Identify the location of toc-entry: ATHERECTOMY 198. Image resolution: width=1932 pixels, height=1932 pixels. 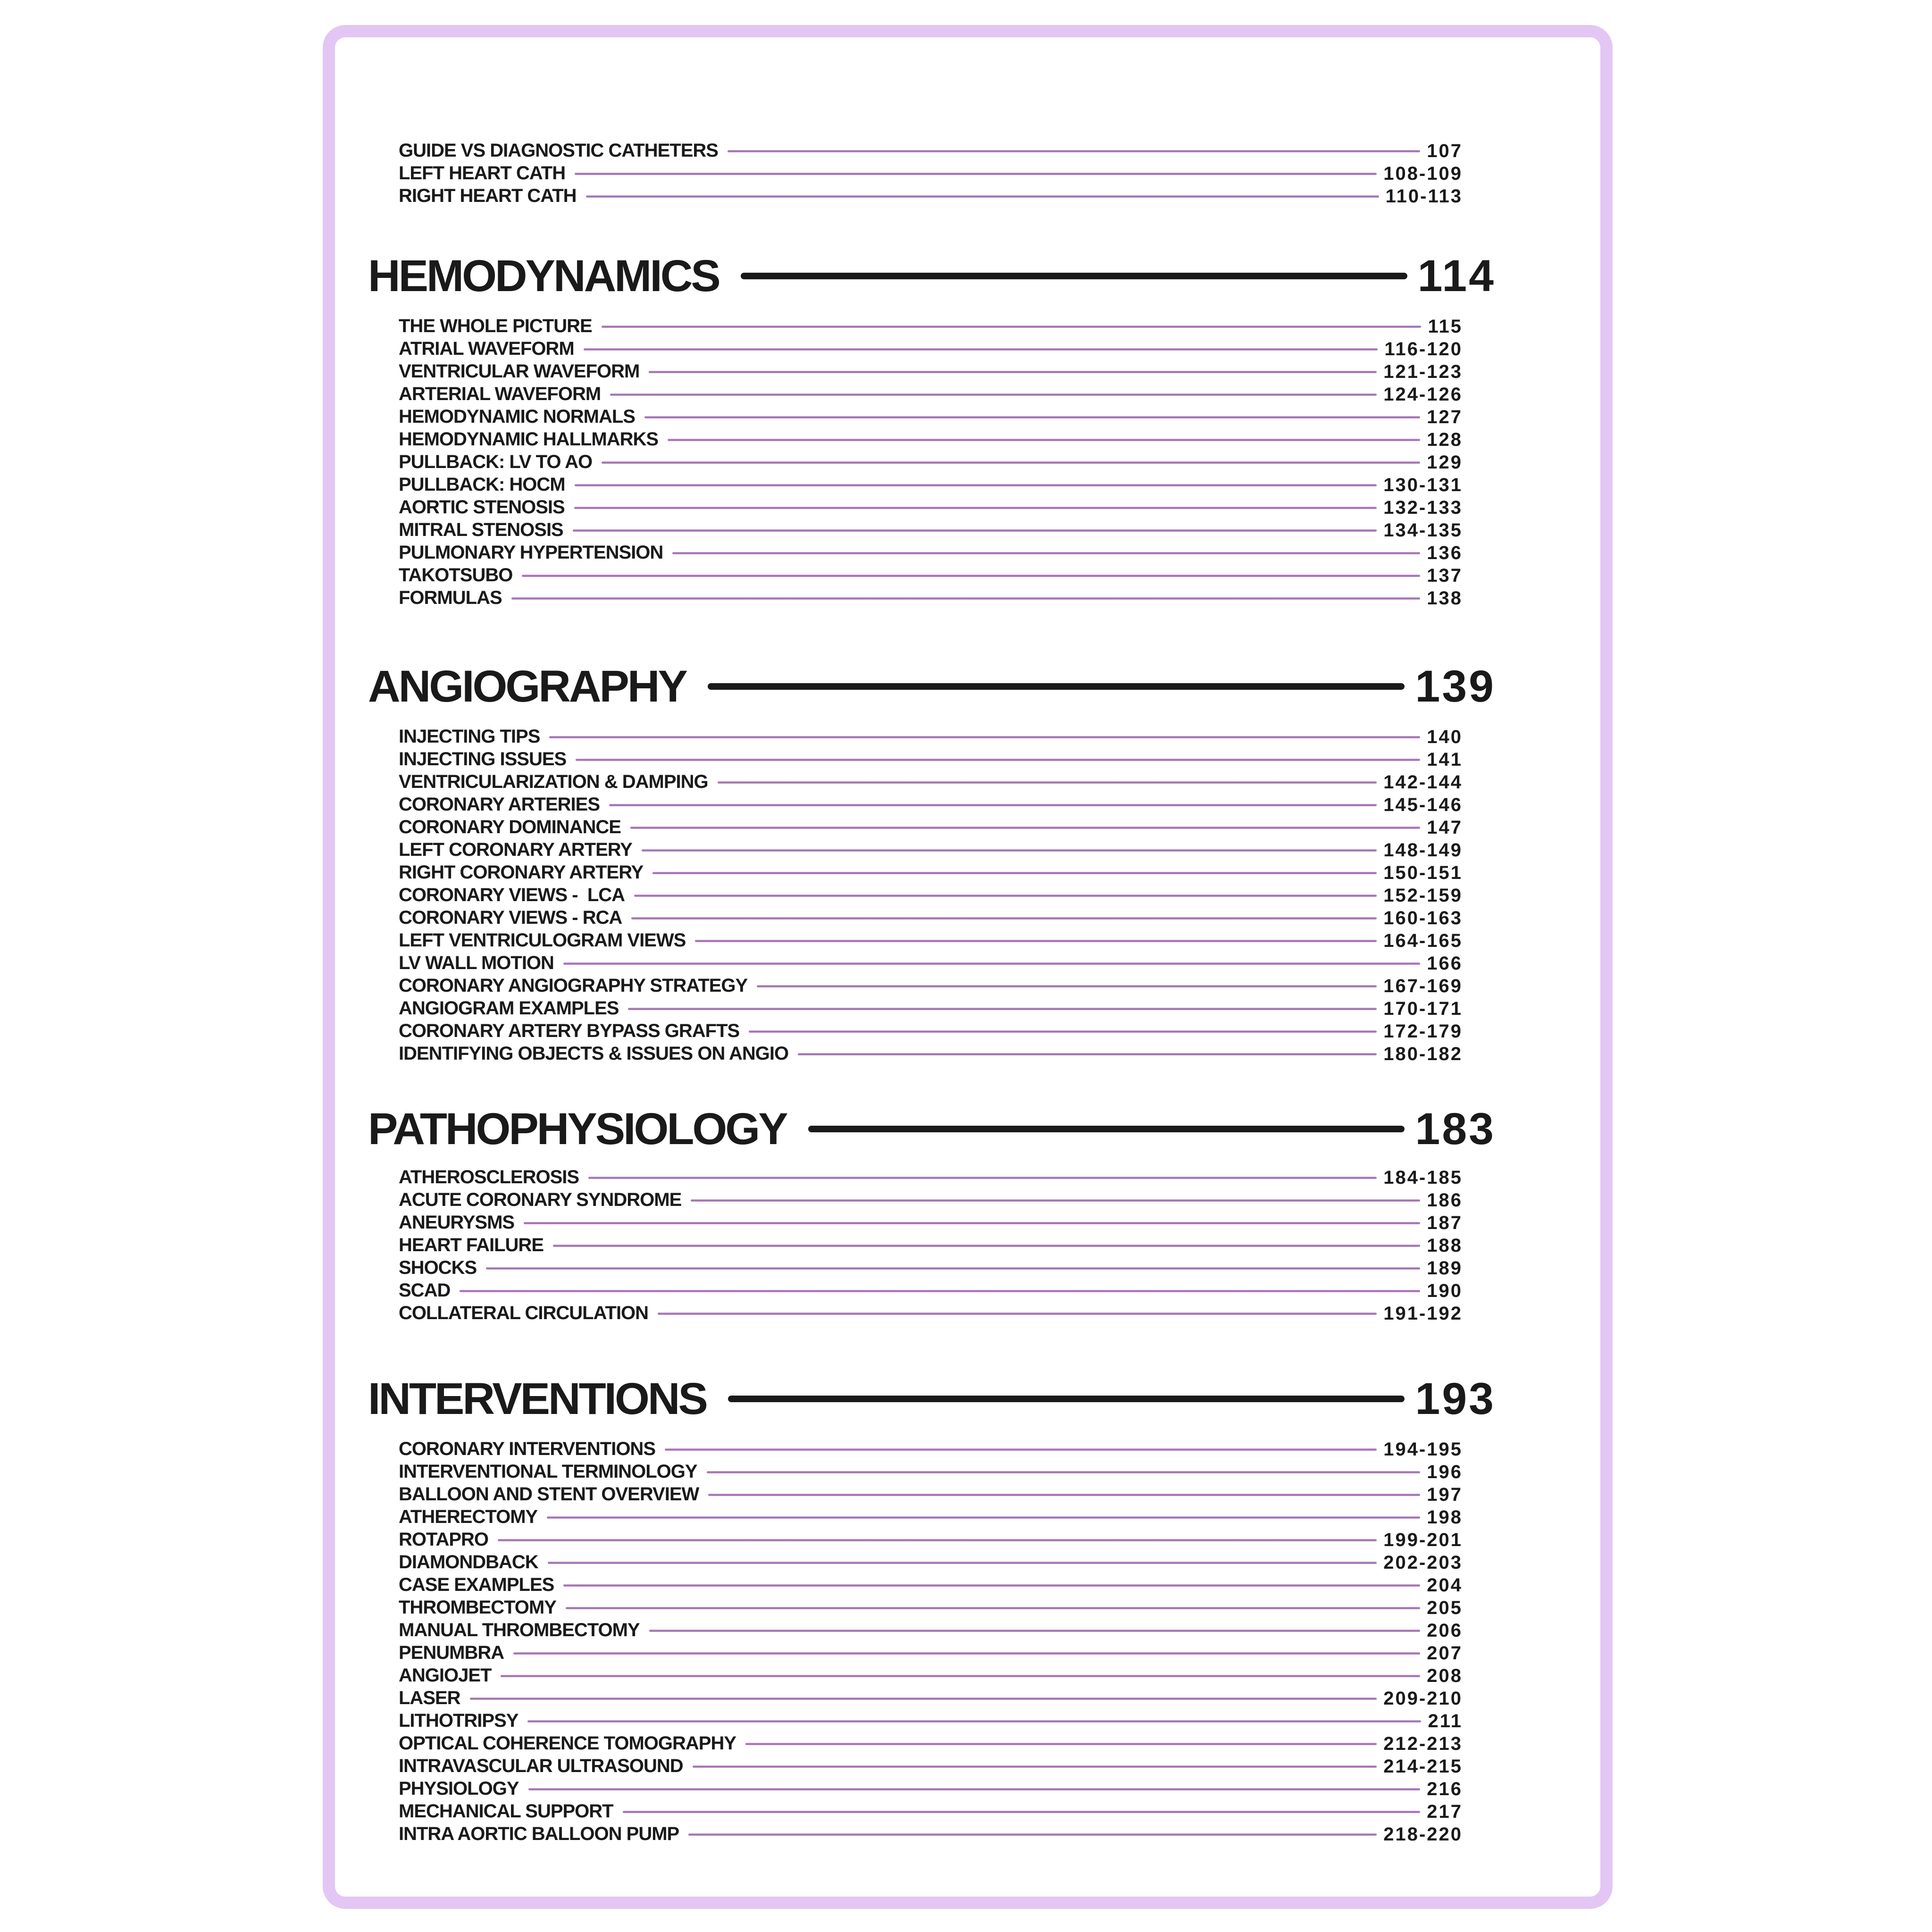
(931, 1517).